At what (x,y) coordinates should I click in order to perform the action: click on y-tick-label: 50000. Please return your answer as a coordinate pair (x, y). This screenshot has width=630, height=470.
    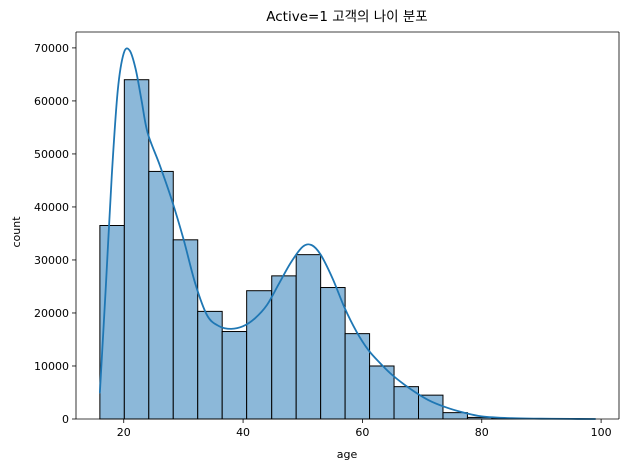
    Looking at the image, I should click on (51, 154).